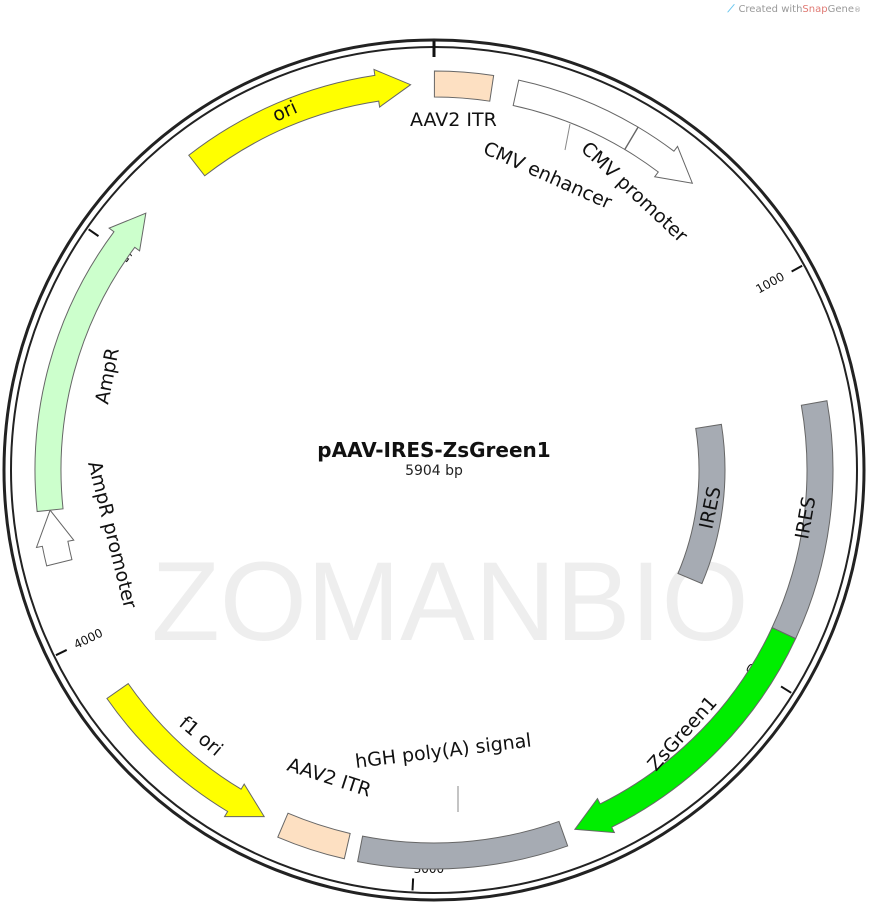 This screenshot has height=906, width=869. Describe the element at coordinates (300, 122) in the screenshot. I see `feature-ori` at that location.